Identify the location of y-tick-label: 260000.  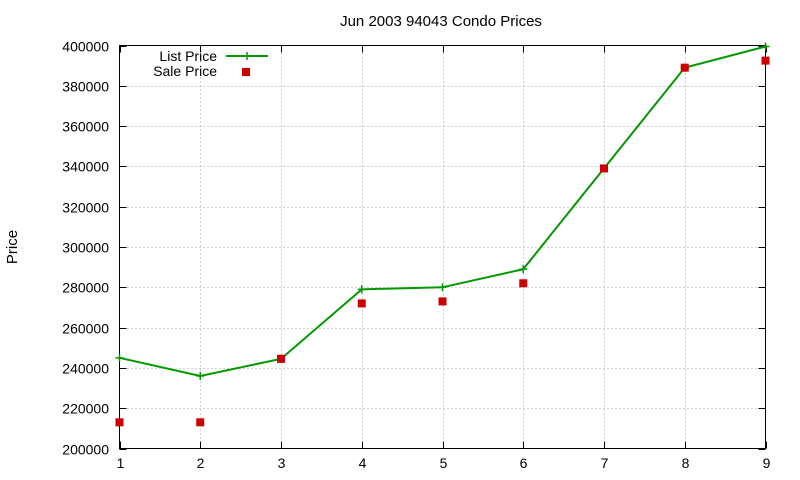
(85, 329).